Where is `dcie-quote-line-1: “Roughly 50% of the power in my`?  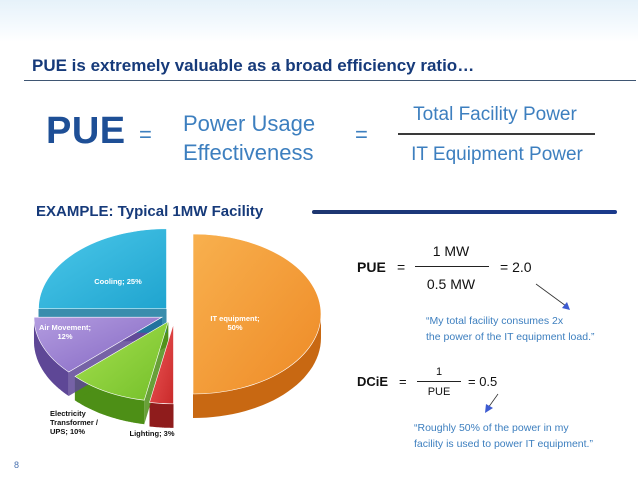
dcie-quote-line-1: “Roughly 50% of the power in my is located at coordinates (491, 428).